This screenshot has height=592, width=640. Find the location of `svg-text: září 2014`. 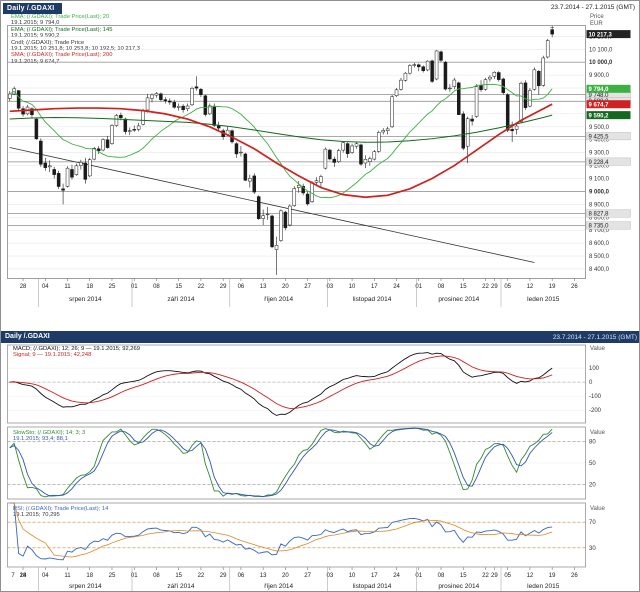

svg-text: září 2014 is located at coordinates (180, 586).